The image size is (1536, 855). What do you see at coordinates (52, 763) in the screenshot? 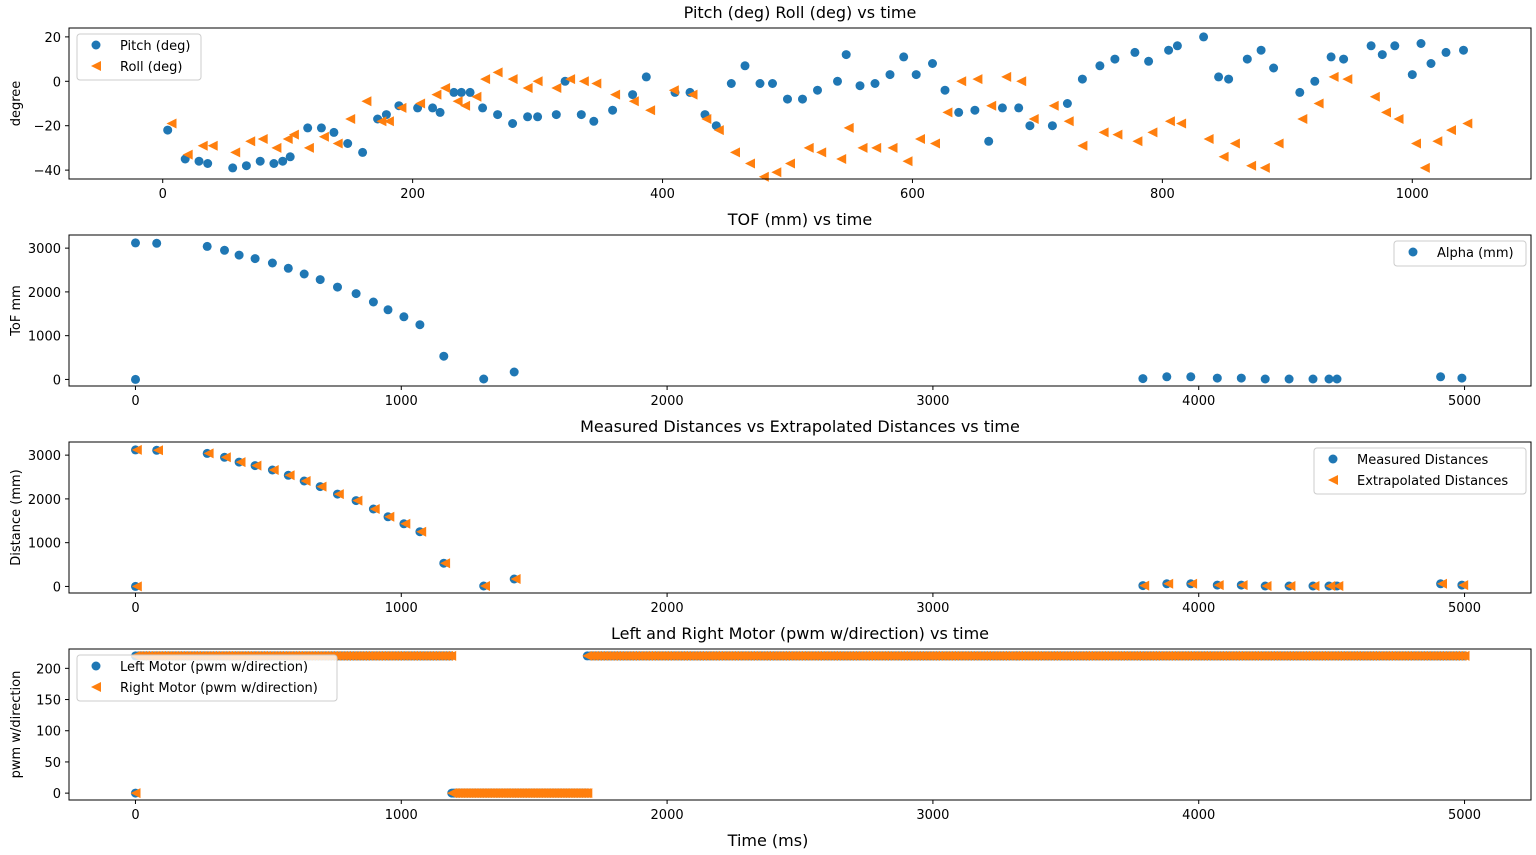
I see `y-tick-label: 50` at bounding box center [52, 763].